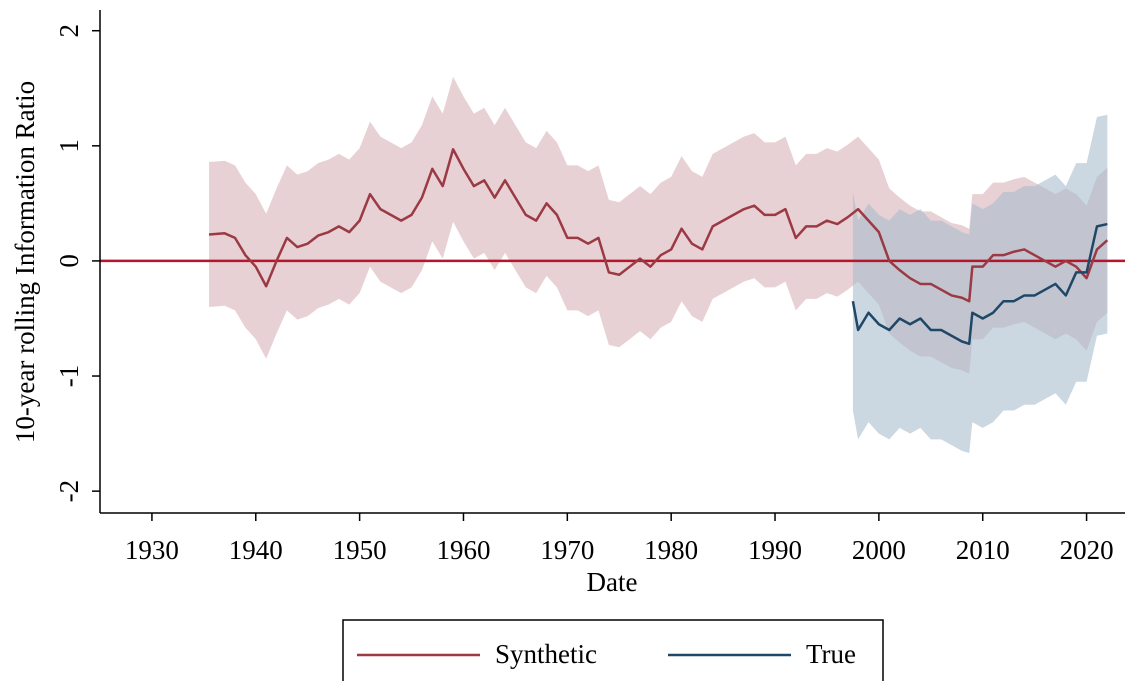 Image resolution: width=1128 pixels, height=681 pixels. What do you see at coordinates (831, 654) in the screenshot?
I see `legend-label: True` at bounding box center [831, 654].